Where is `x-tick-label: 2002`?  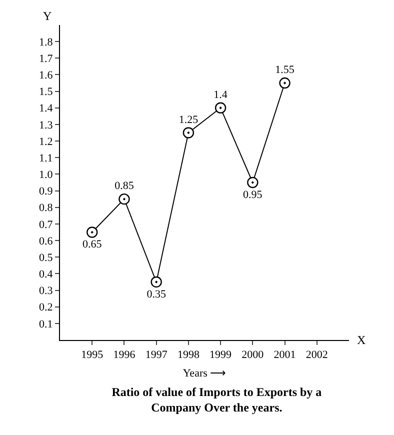
x-tick-label: 2002 is located at coordinates (317, 355).